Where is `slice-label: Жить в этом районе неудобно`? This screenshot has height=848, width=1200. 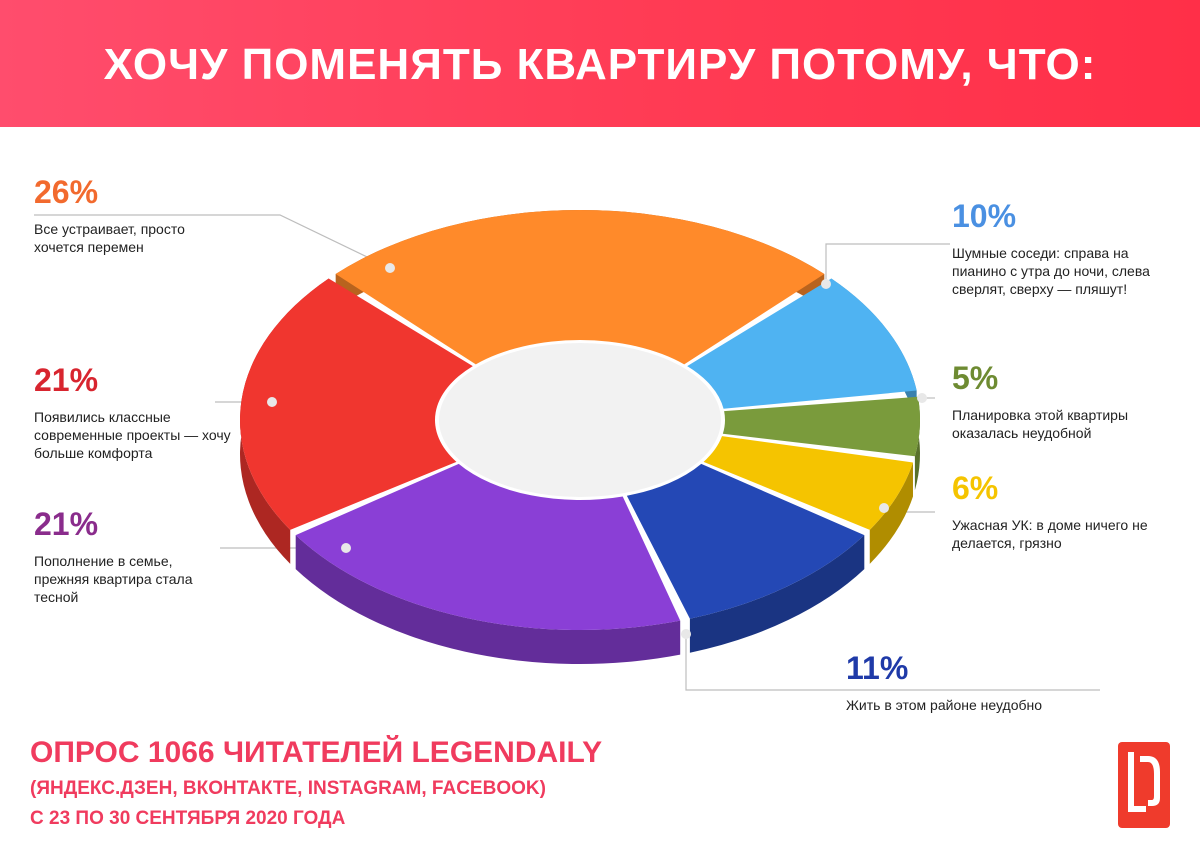 slice-label: Жить в этом районе неудобно is located at coordinates (944, 705).